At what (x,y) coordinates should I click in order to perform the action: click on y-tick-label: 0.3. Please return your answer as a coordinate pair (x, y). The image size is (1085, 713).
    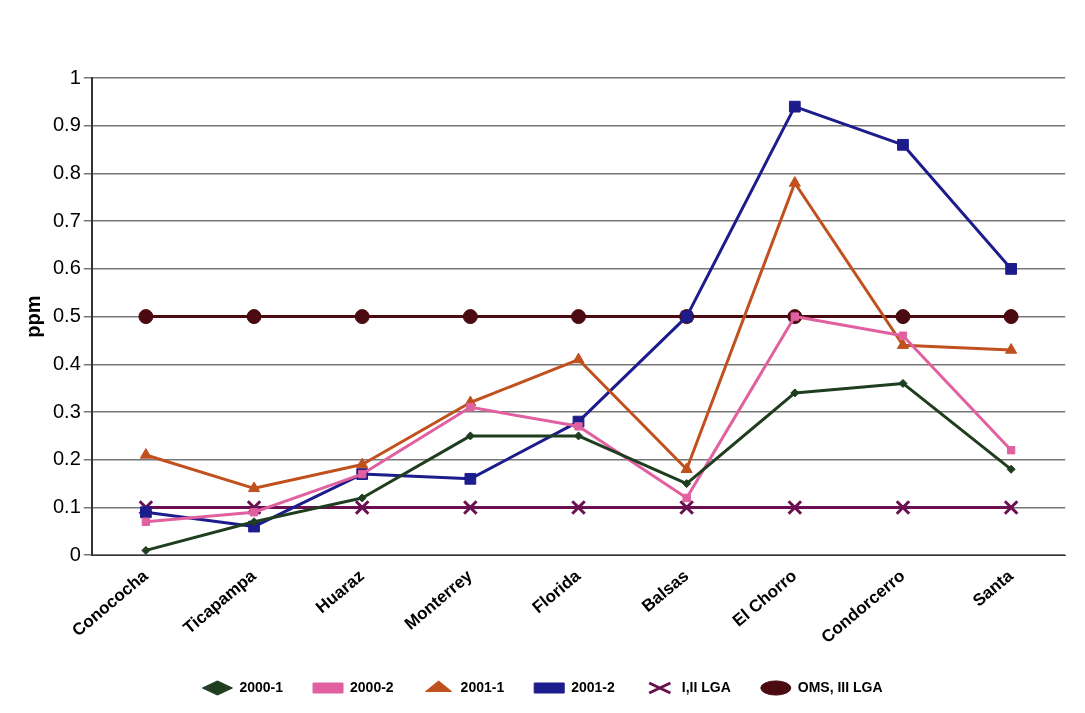
    Looking at the image, I should click on (66, 410).